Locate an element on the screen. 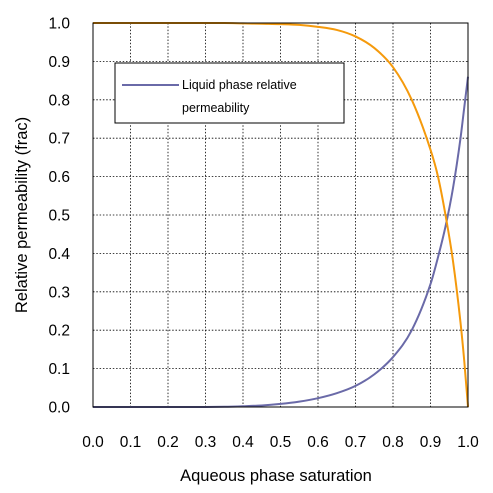  x-tick-label: 0.2 is located at coordinates (168, 442).